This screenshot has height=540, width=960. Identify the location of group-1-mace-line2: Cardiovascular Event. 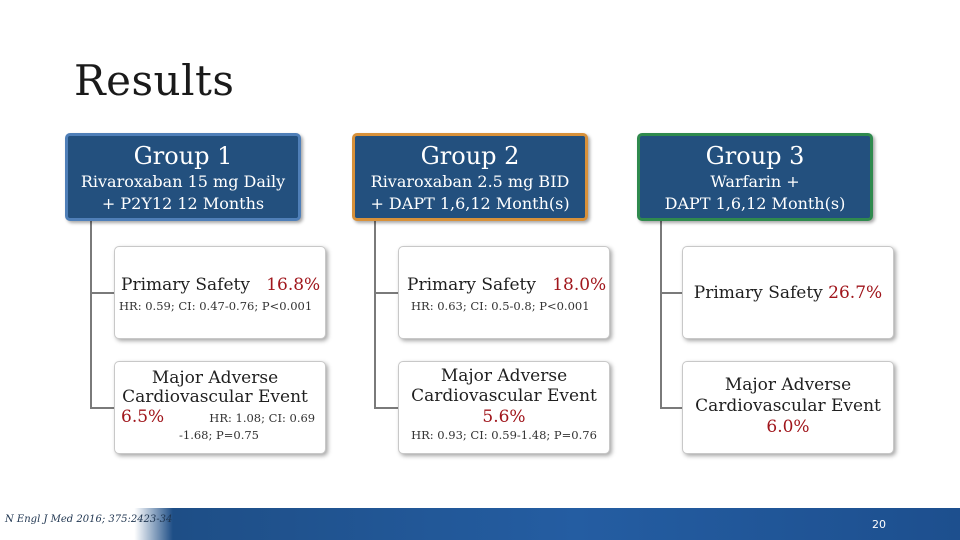
(215, 397).